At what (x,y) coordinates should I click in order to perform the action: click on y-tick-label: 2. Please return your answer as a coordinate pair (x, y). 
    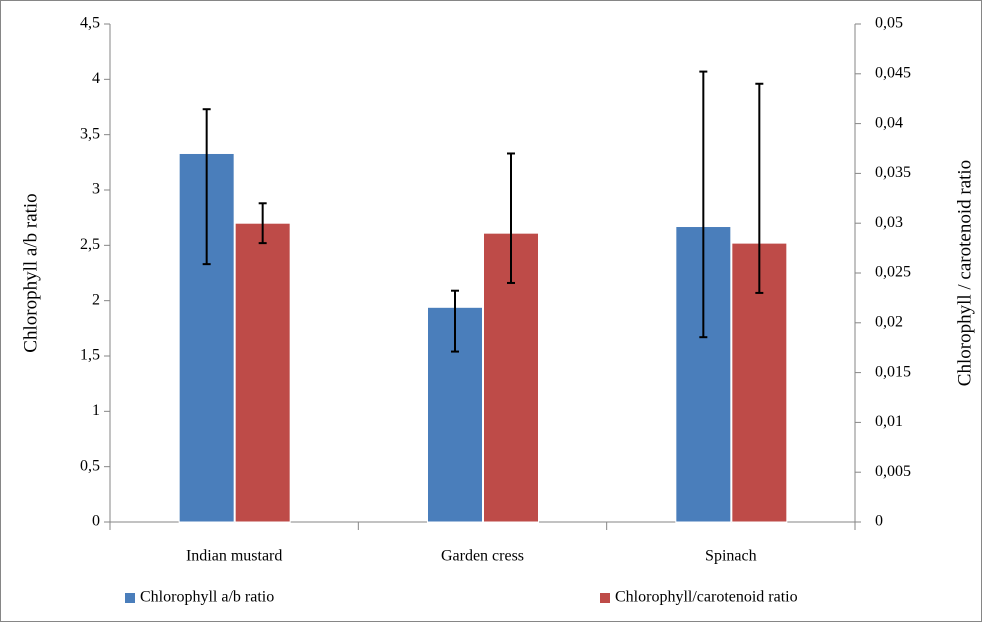
    Looking at the image, I should click on (96, 299).